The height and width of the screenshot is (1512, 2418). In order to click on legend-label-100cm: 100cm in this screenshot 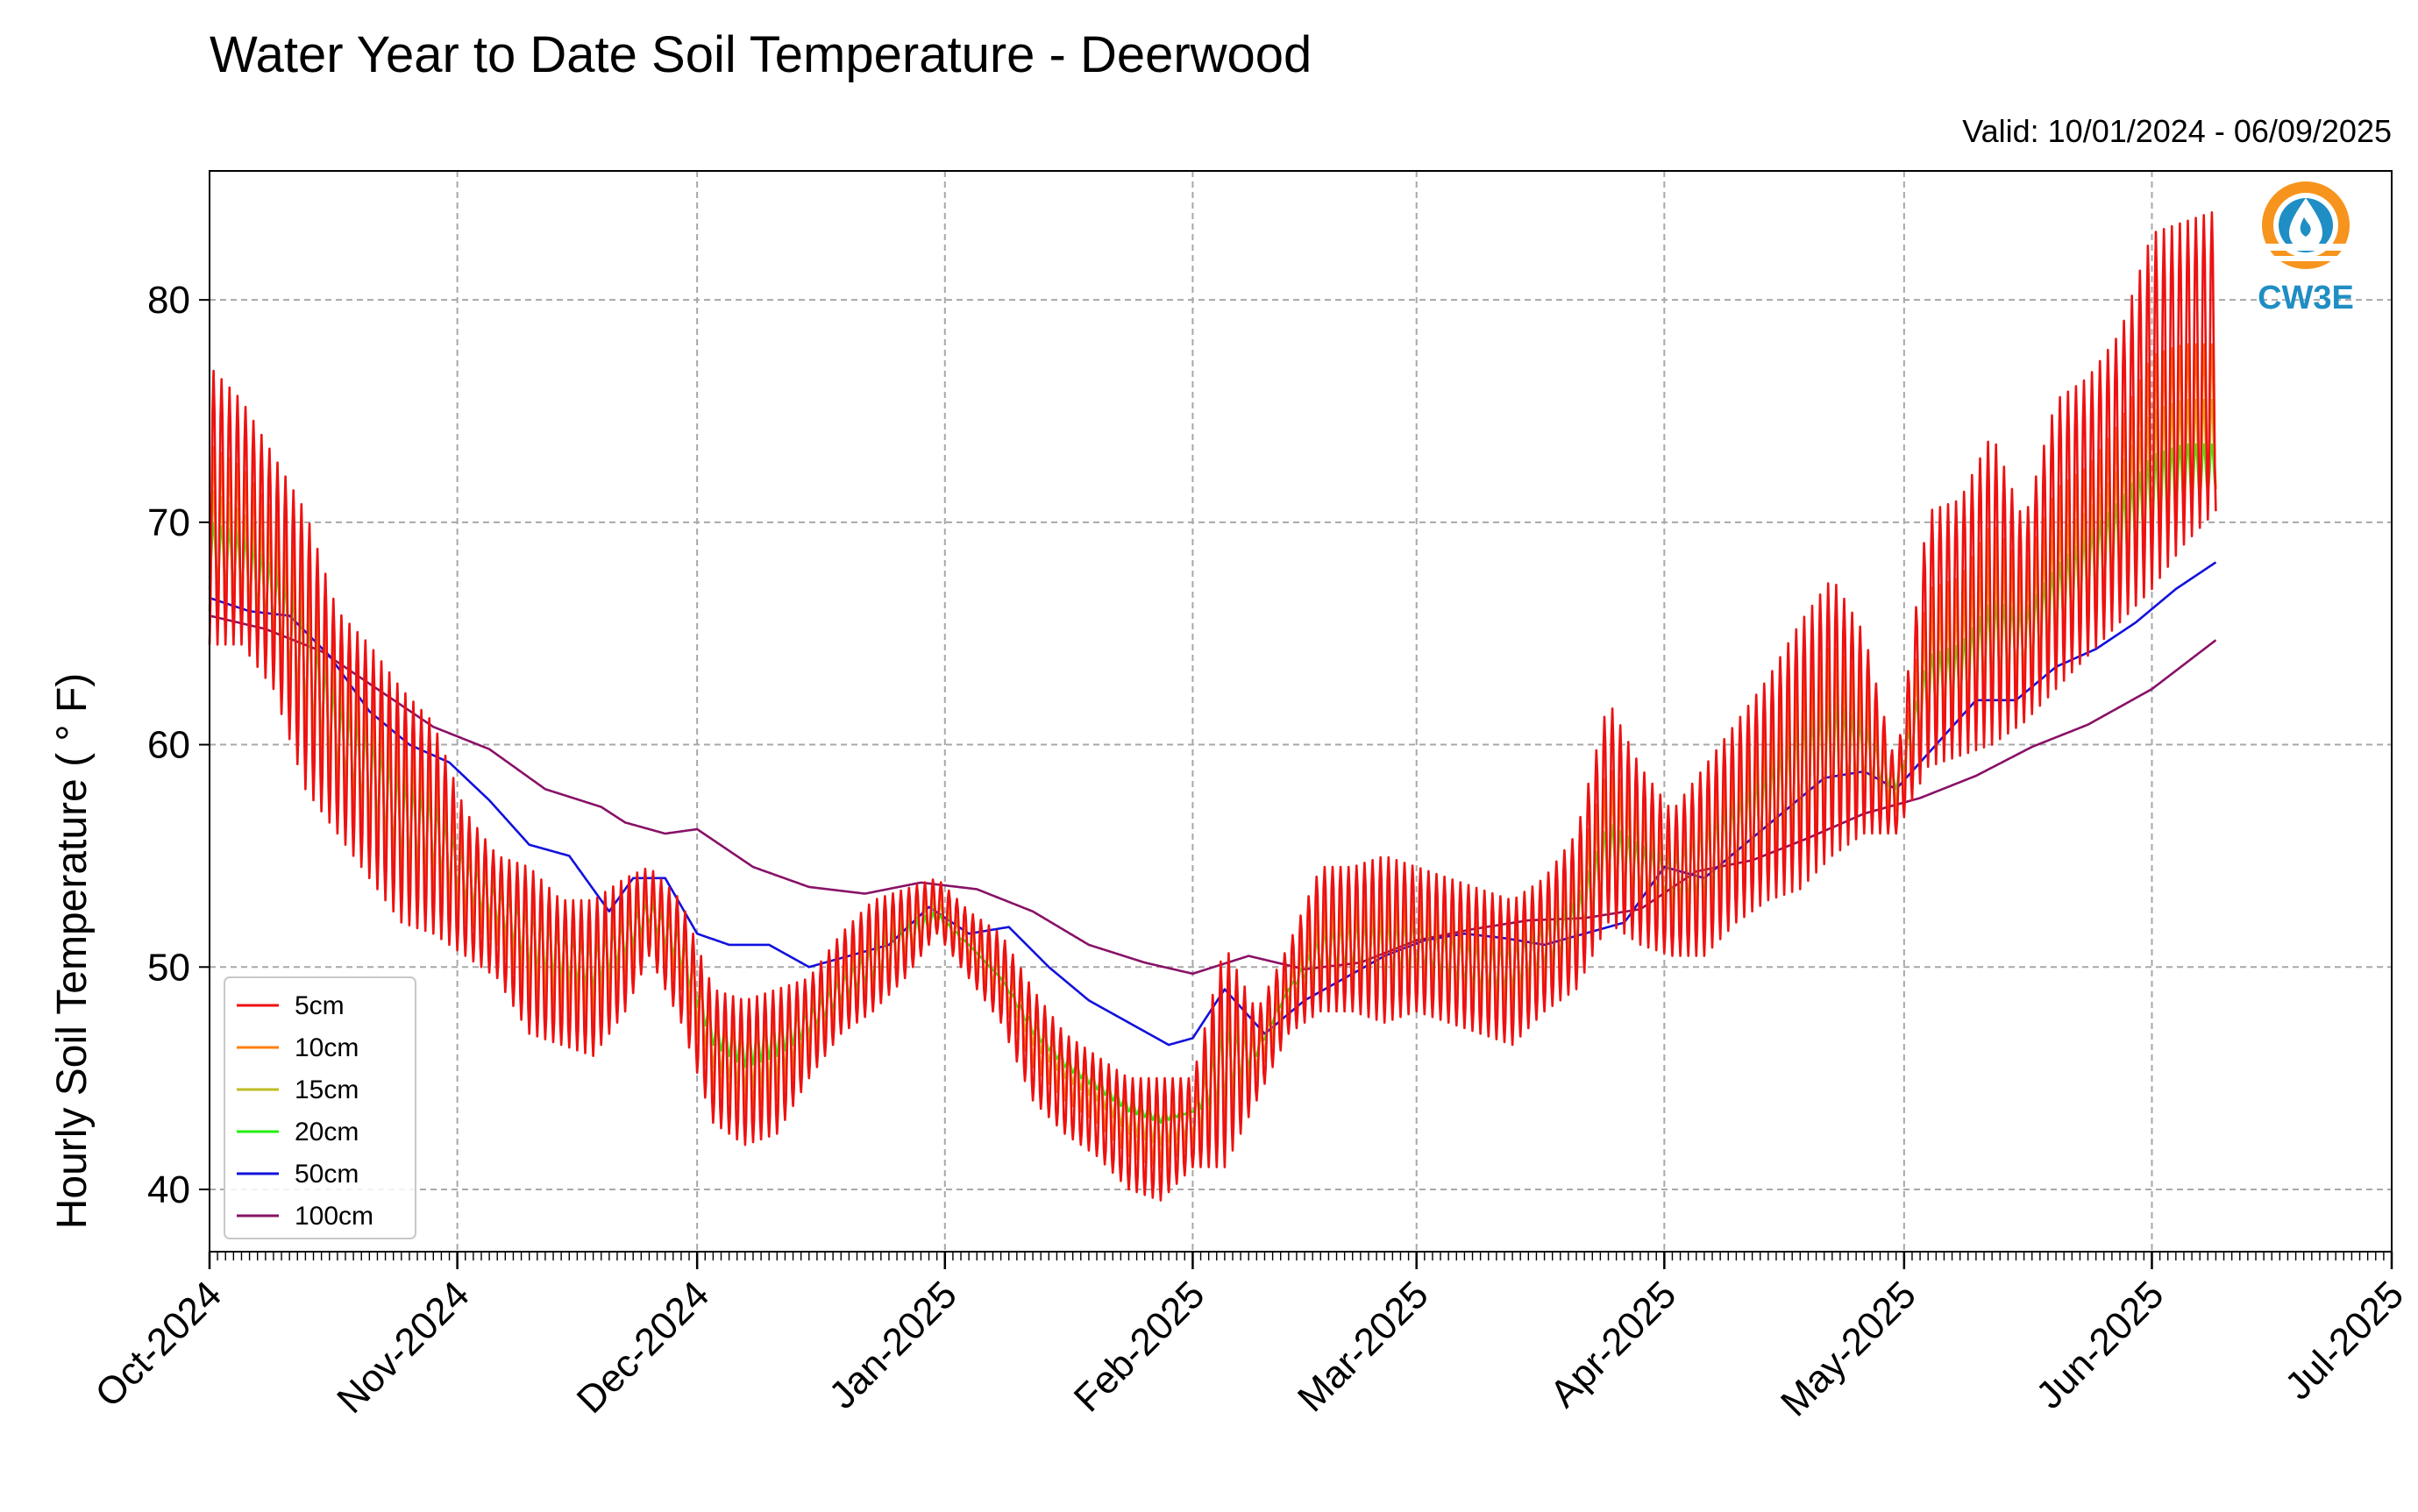, I will do `click(334, 1216)`.